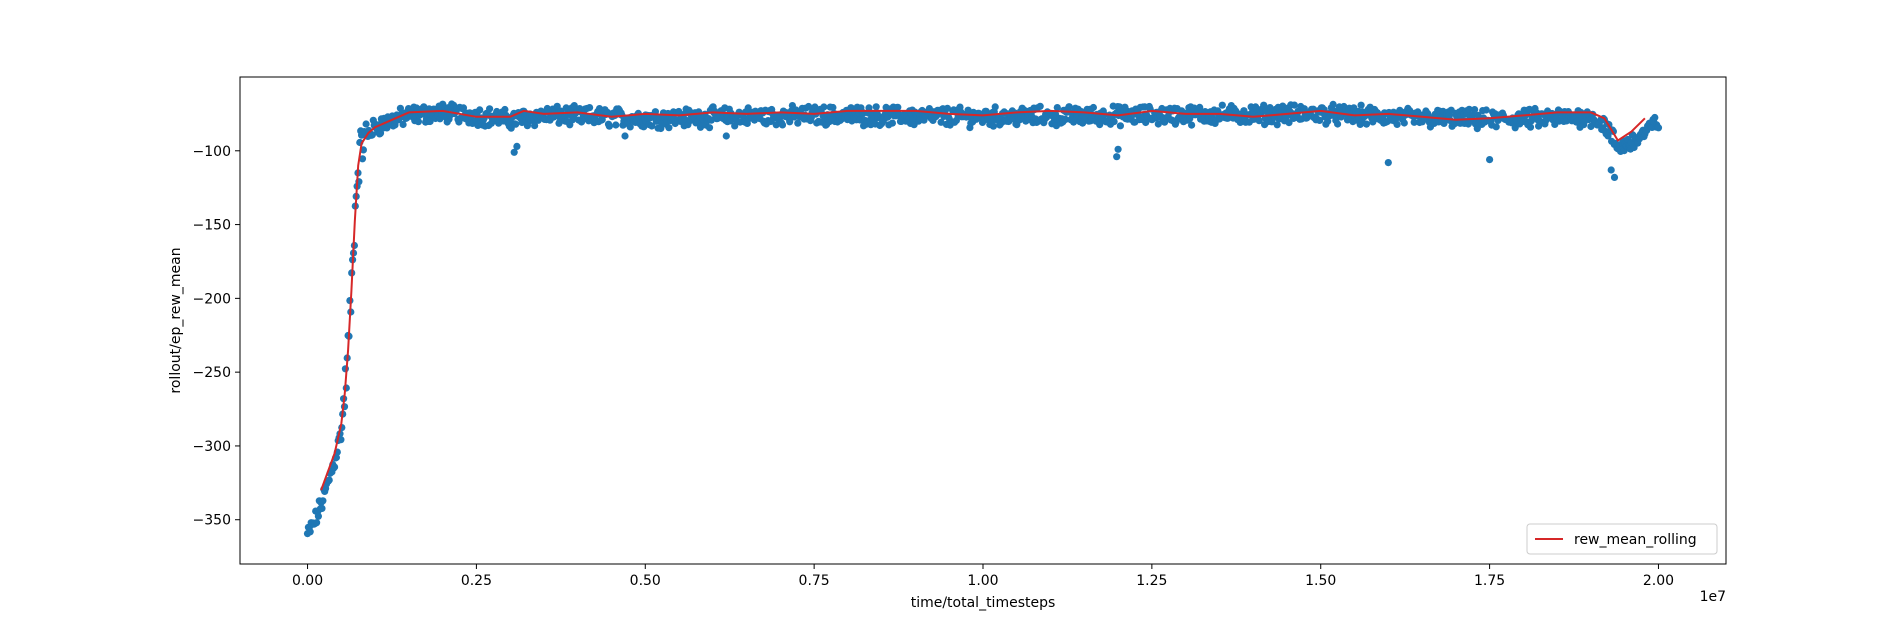 The width and height of the screenshot is (1882, 622). What do you see at coordinates (1320, 581) in the screenshot?
I see `x-tick-label: 1.50` at bounding box center [1320, 581].